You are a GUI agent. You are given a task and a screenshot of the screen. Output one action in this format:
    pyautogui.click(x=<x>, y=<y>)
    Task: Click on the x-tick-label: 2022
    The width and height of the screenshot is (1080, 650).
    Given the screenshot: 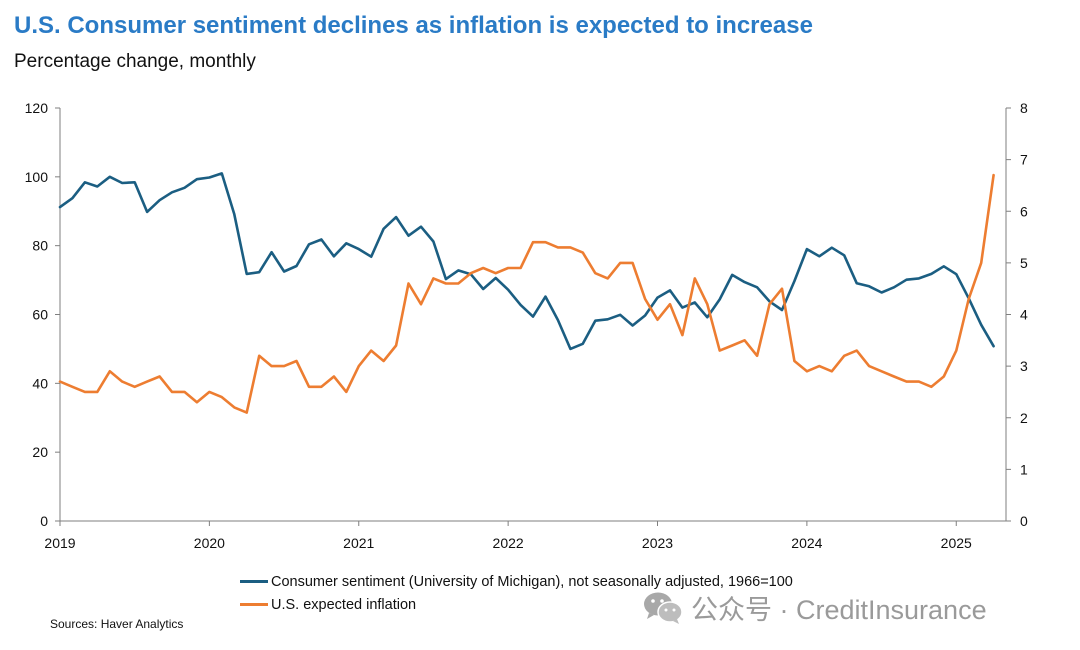 What is the action you would take?
    pyautogui.click(x=508, y=543)
    